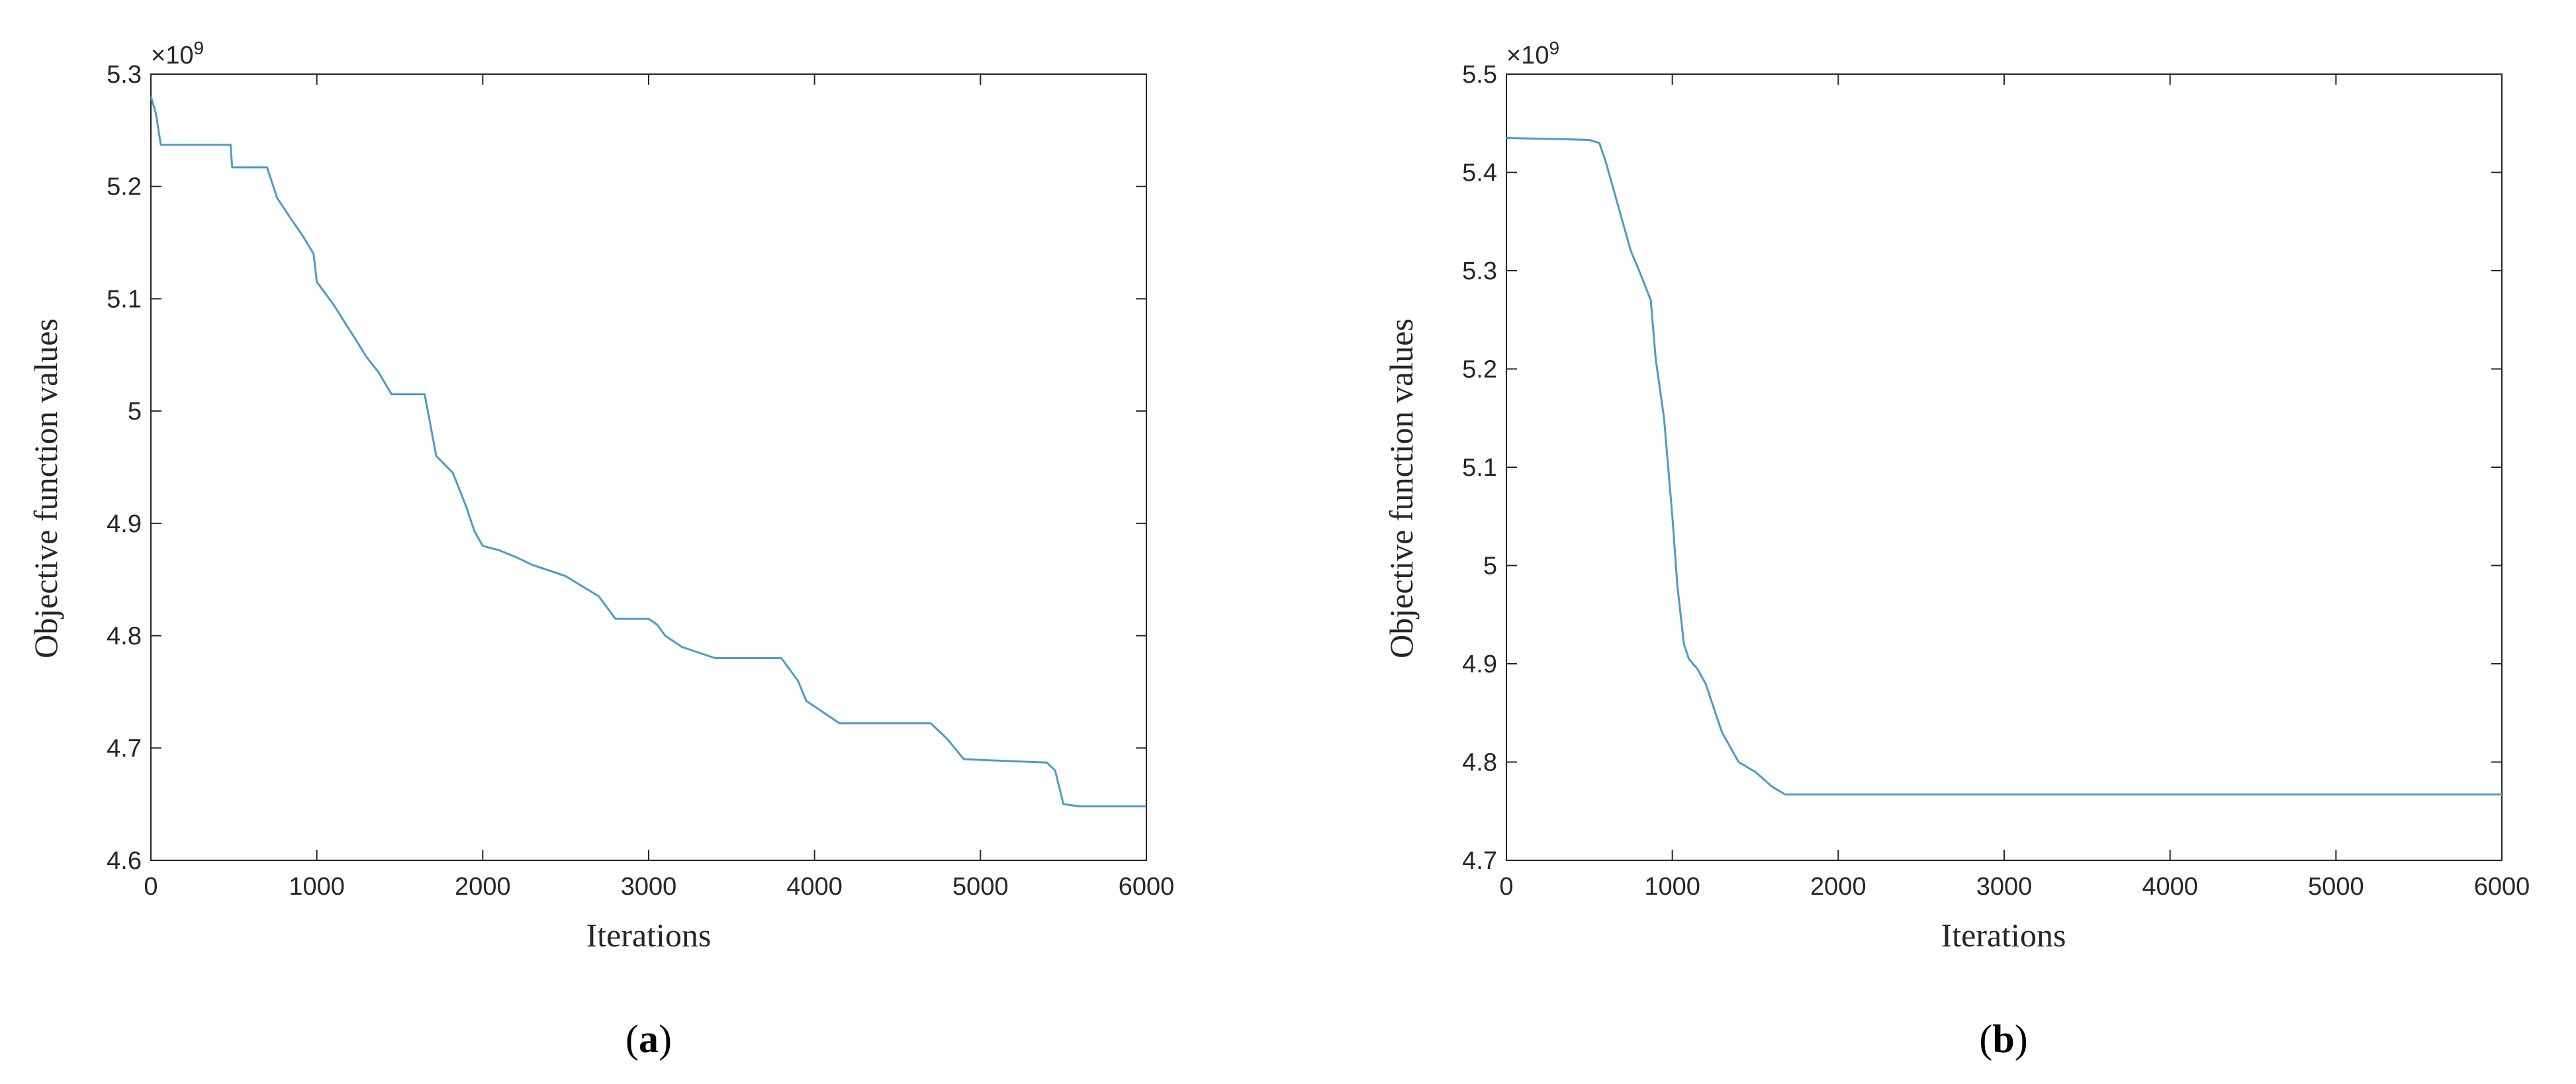 The height and width of the screenshot is (1084, 2576). I want to click on chart-b-x-tick-label: 0, so click(1506, 887).